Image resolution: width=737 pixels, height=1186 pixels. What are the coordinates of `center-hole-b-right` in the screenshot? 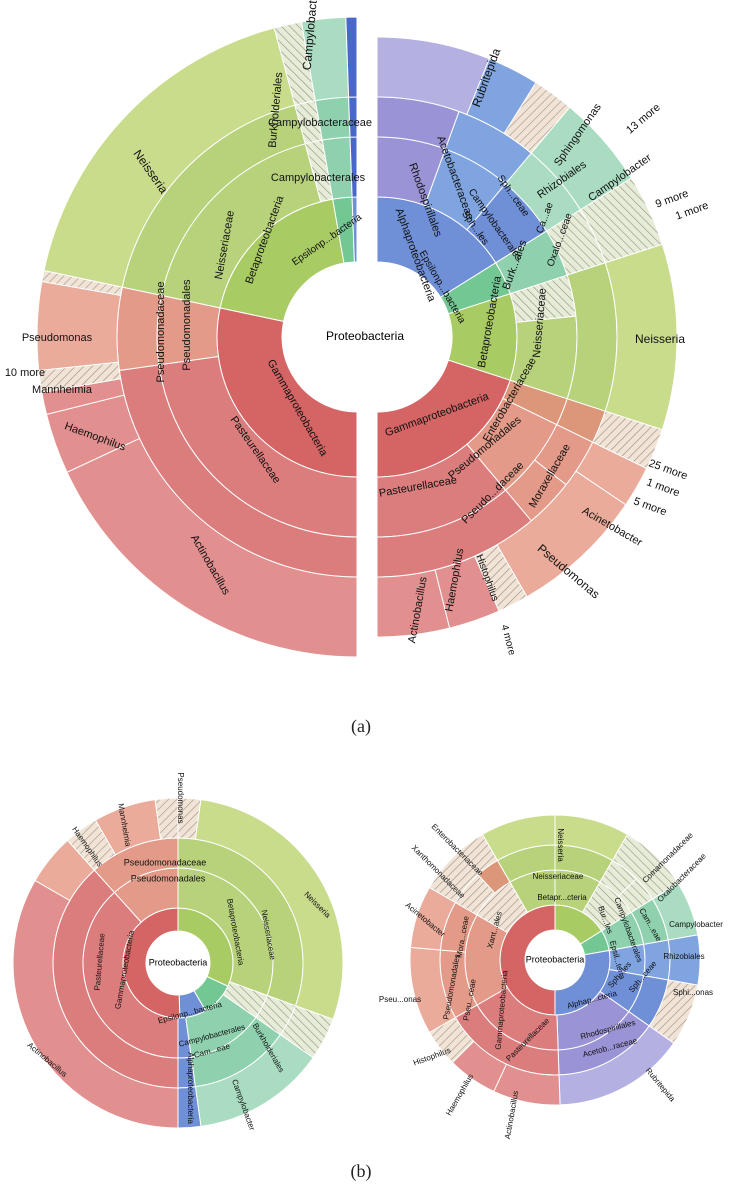 It's located at (555, 960).